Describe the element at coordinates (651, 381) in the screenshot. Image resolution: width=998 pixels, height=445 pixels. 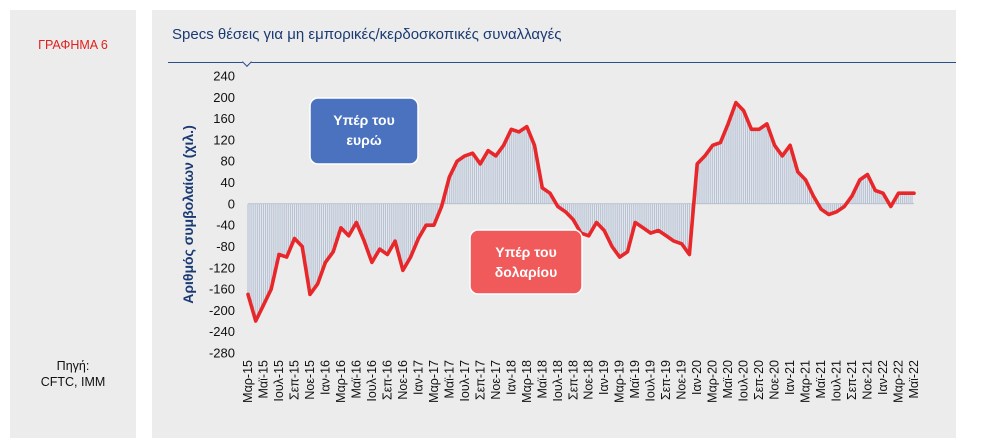
I see `x-tick-label: Ιουλ-19` at that location.